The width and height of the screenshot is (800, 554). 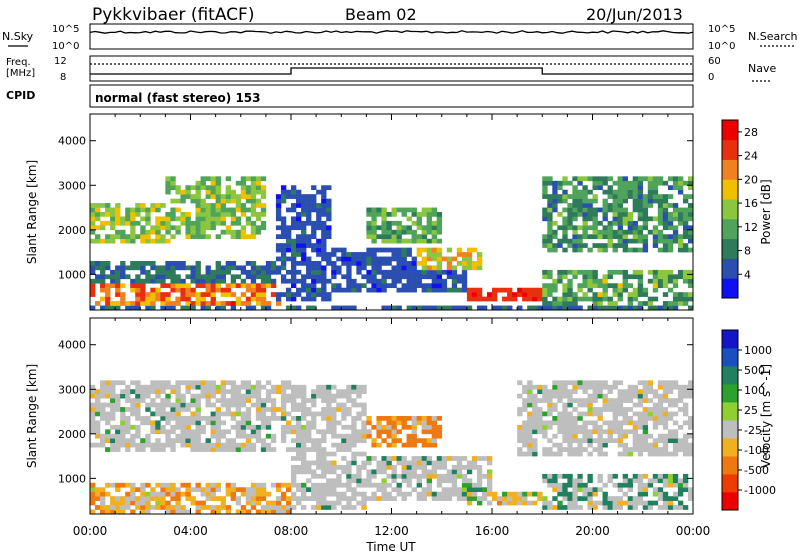 What do you see at coordinates (391, 71) in the screenshot?
I see `freq-trace` at bounding box center [391, 71].